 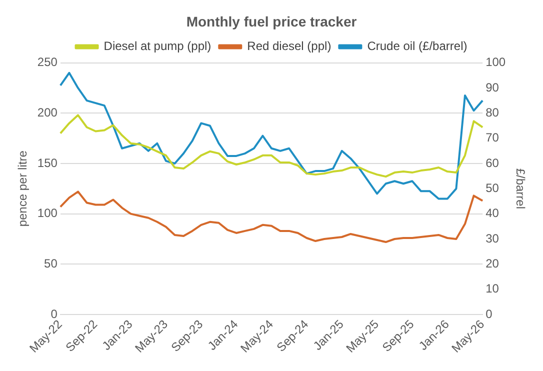 What do you see at coordinates (493, 187) in the screenshot?
I see `y2-tick-label: 50` at bounding box center [493, 187].